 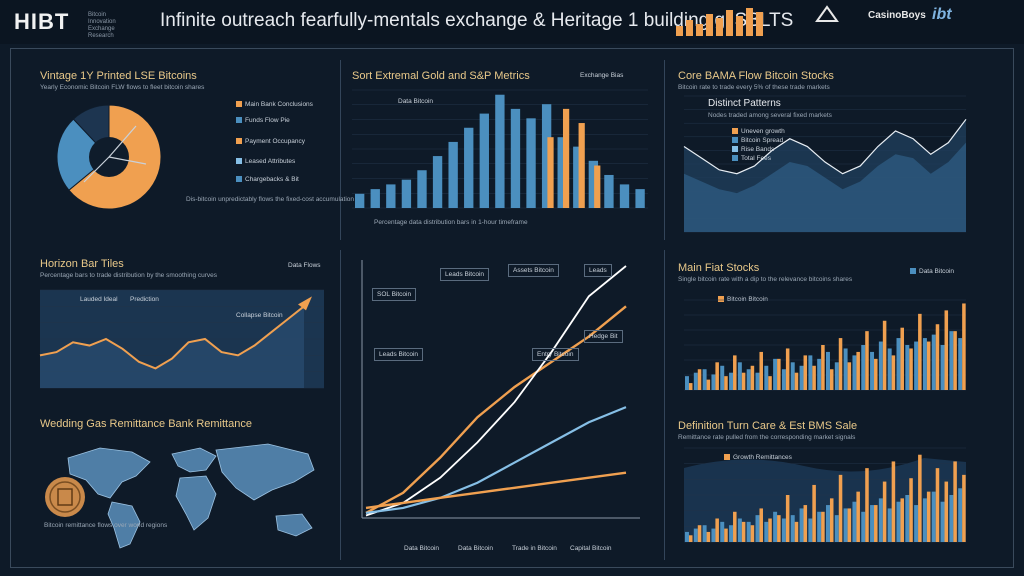 What do you see at coordinates (770, 115) in the screenshot?
I see `inner-subtitle: Nodes traded among several fixed markets` at bounding box center [770, 115].